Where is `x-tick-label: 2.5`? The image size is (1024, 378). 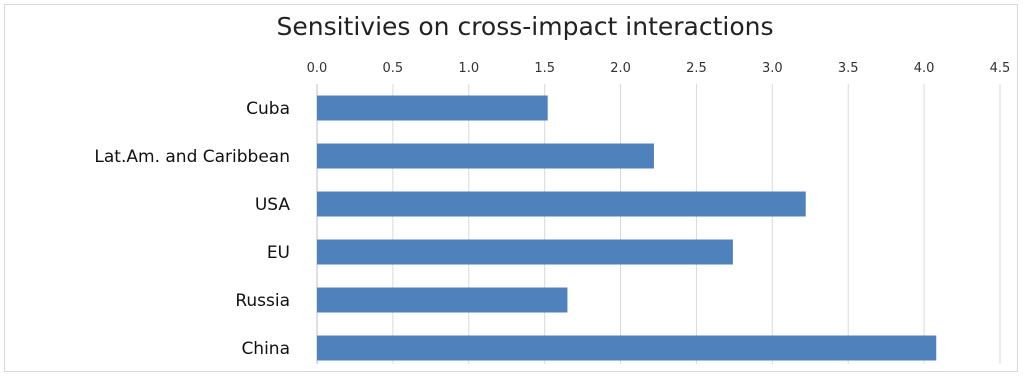
x-tick-label: 2.5 is located at coordinates (696, 68).